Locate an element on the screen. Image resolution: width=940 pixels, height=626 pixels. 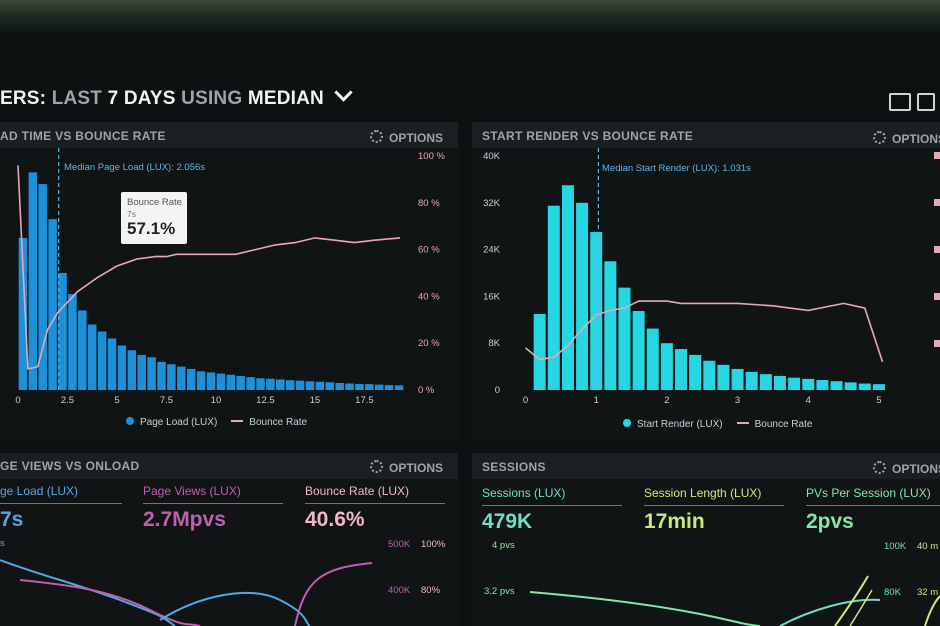
views-line-pv is located at coordinates (110, 602).